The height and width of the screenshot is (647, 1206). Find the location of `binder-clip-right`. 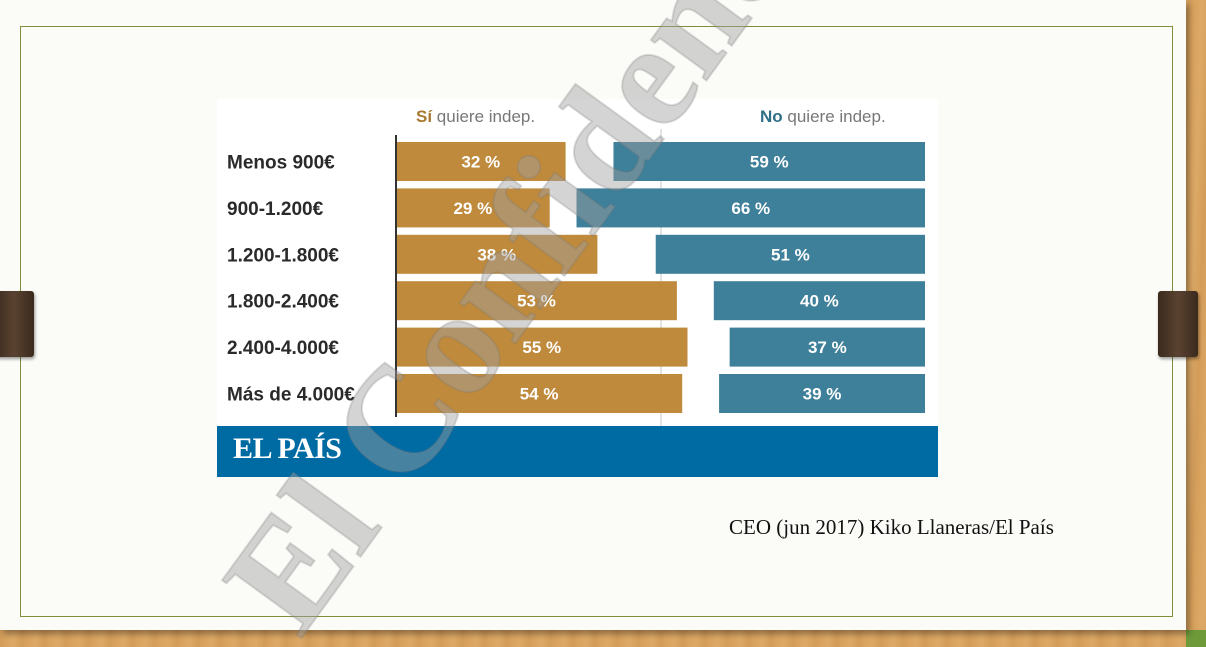

binder-clip-right is located at coordinates (1178, 324).